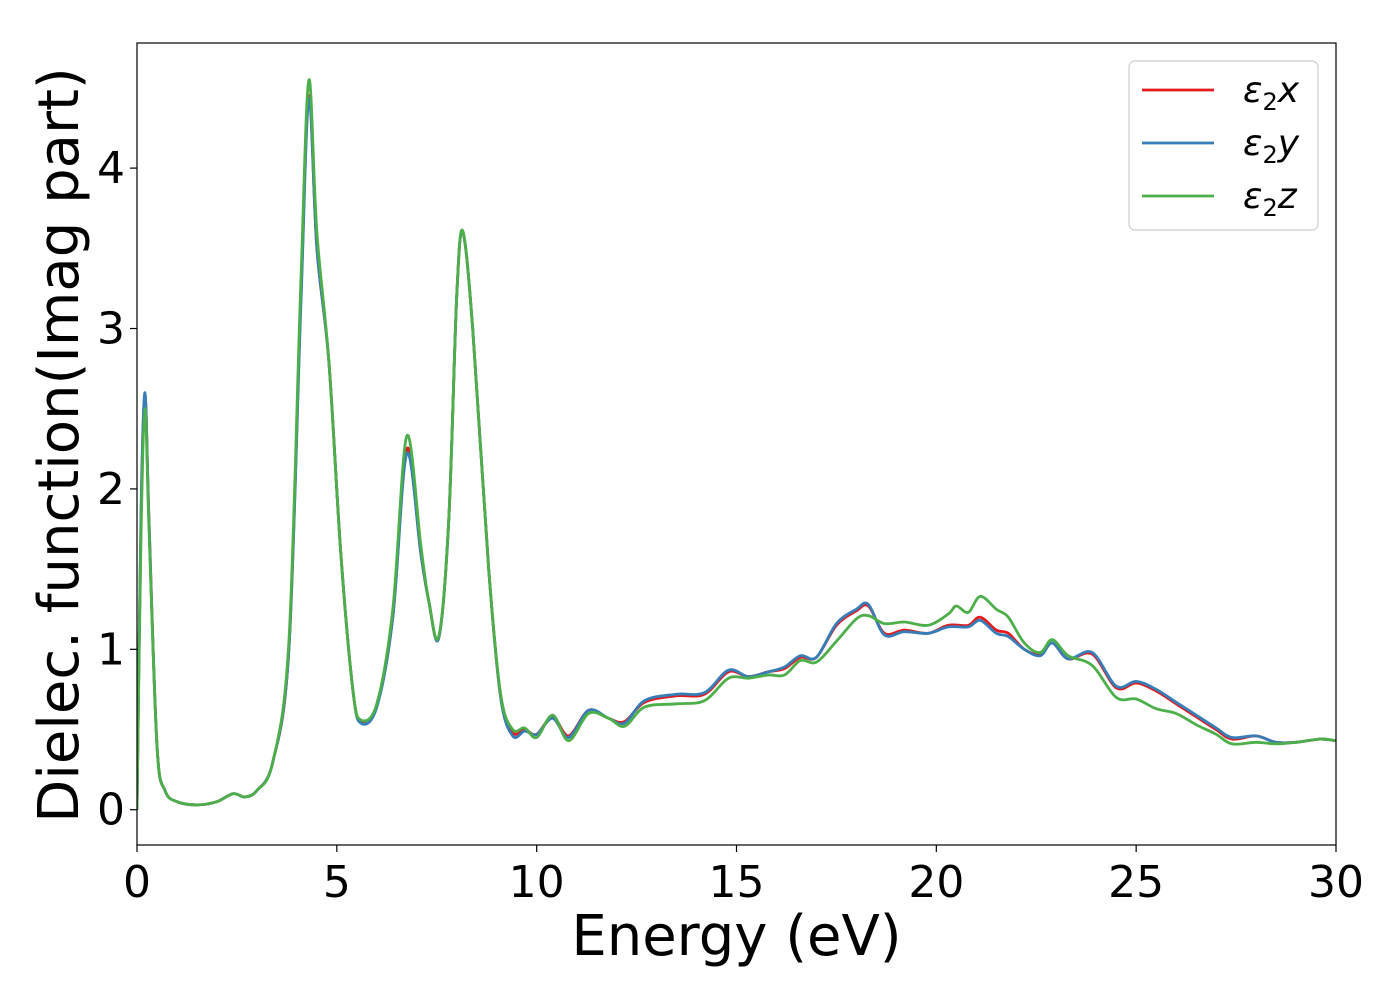 The image size is (1400, 1000). I want to click on legend: ε2x ε2y ε2z, so click(1223, 145).